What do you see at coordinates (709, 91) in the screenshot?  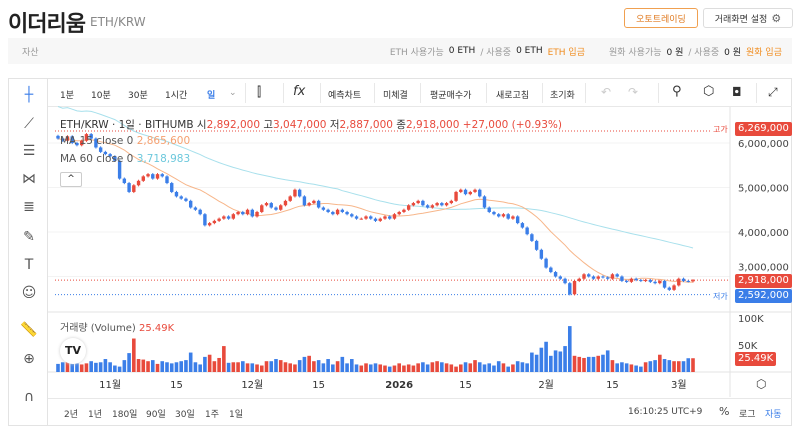 I see `settings-hex-icon: ⬡` at bounding box center [709, 91].